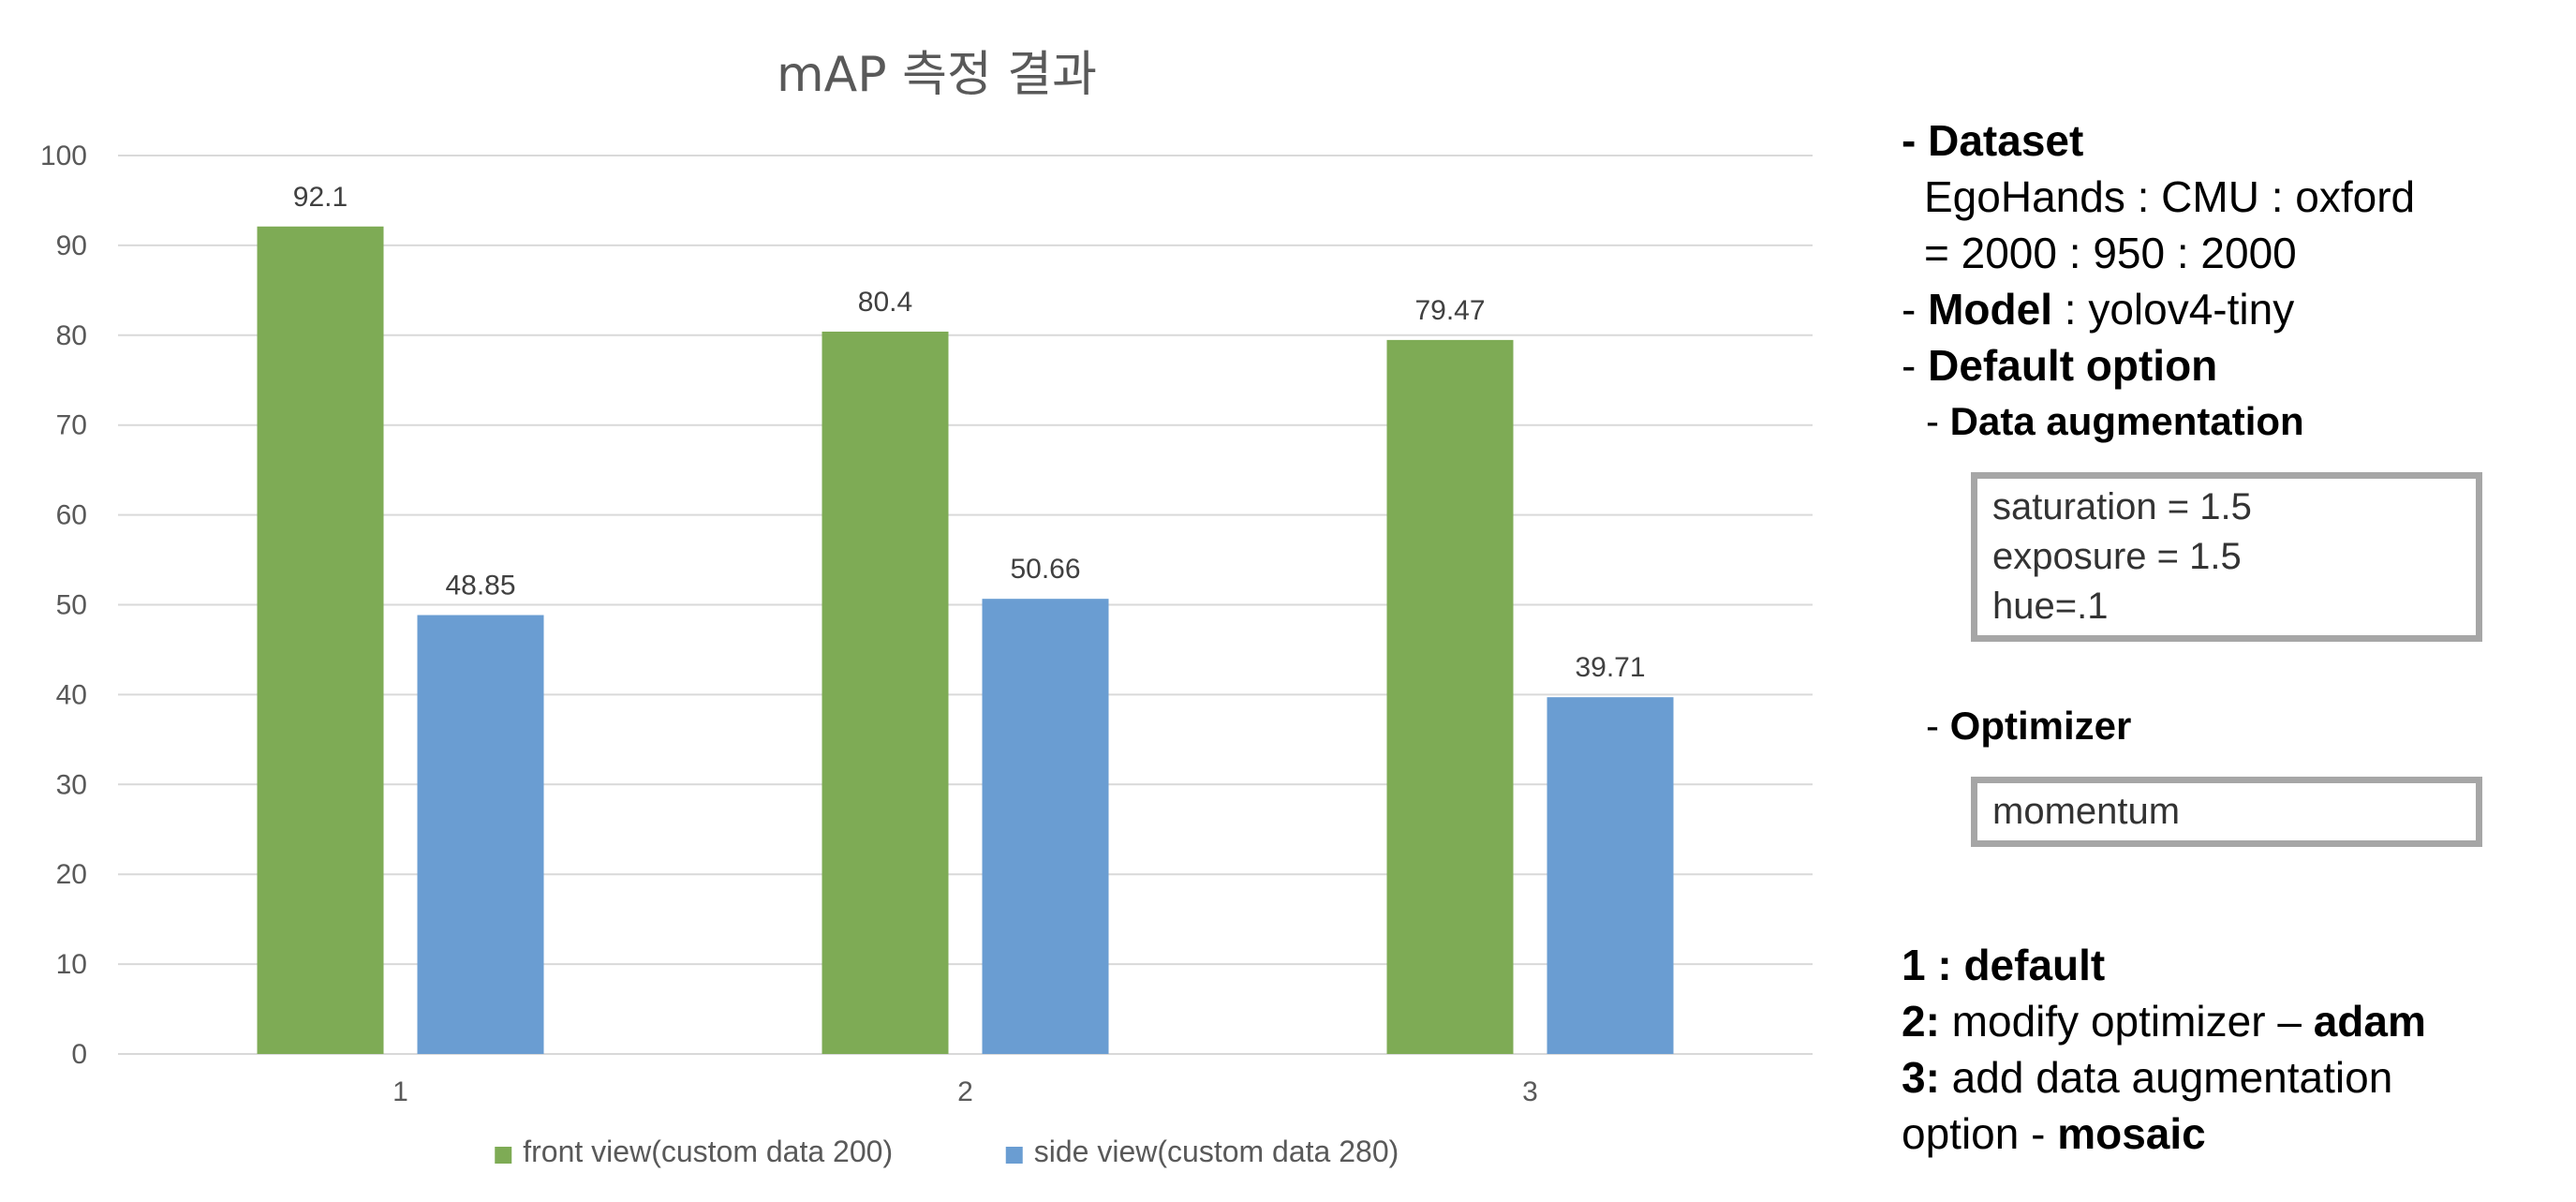 Image resolution: width=2576 pixels, height=1202 pixels. I want to click on y-tick-label: 20, so click(71, 874).